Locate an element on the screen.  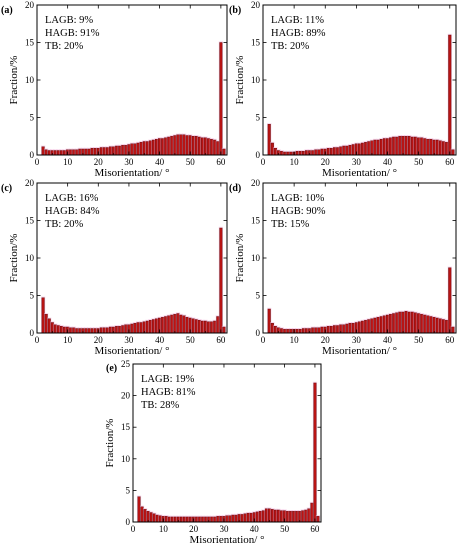
panel-label: (b) is located at coordinates (235, 10).